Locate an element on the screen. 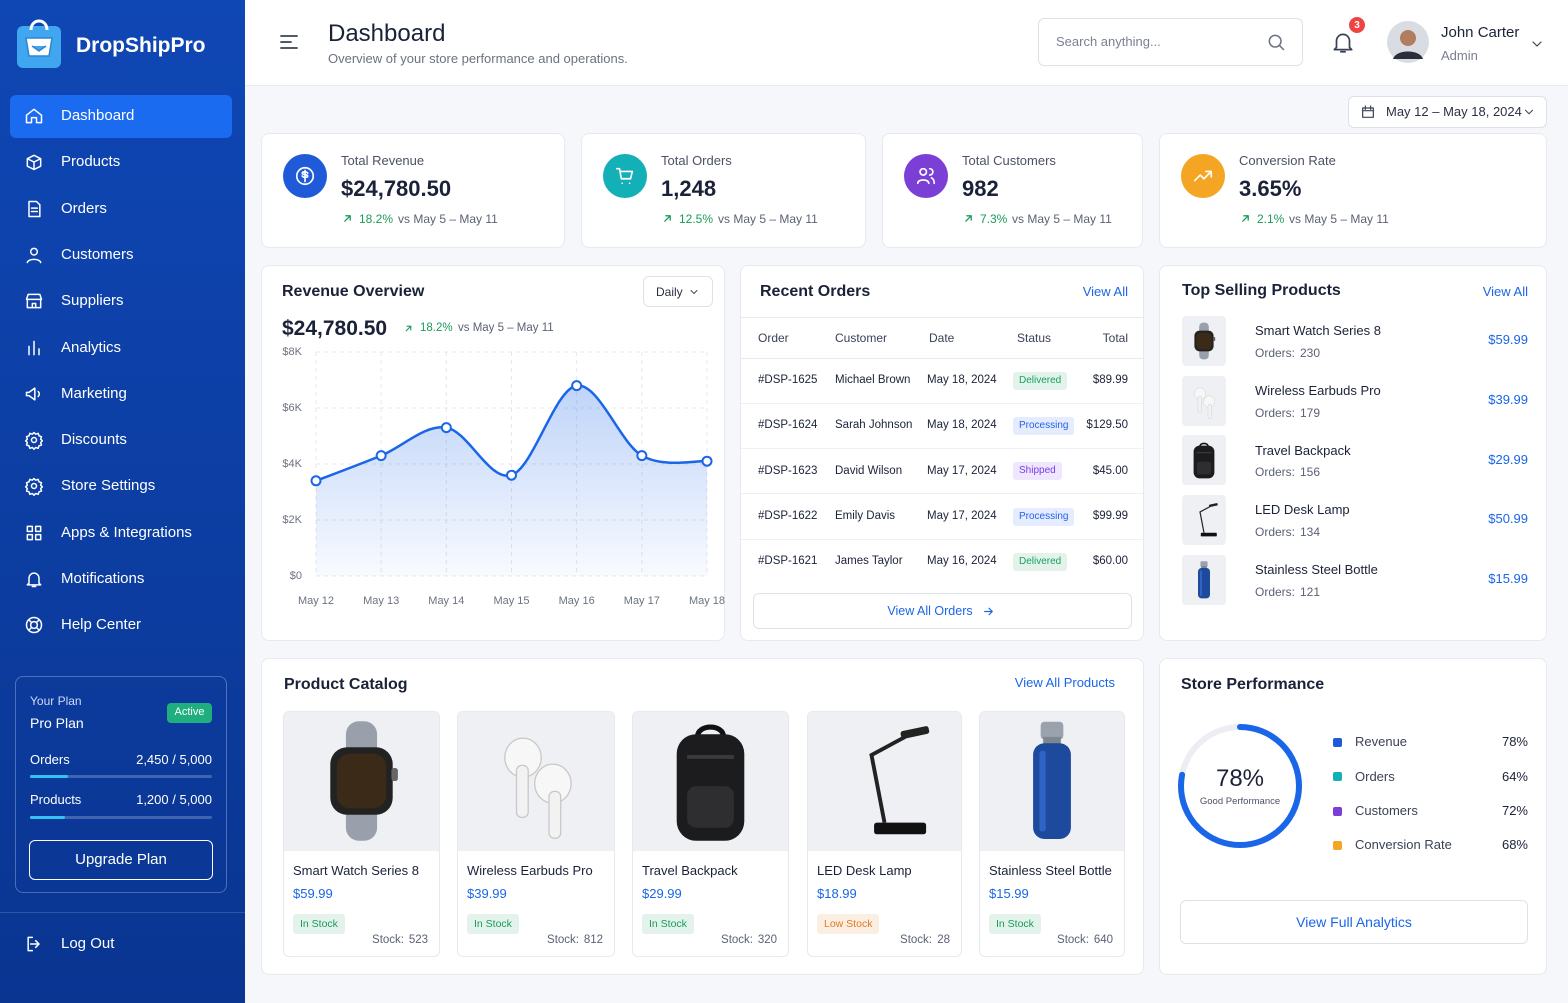 This screenshot has width=1568, height=1003. nav-label: Orders is located at coordinates (84, 208).